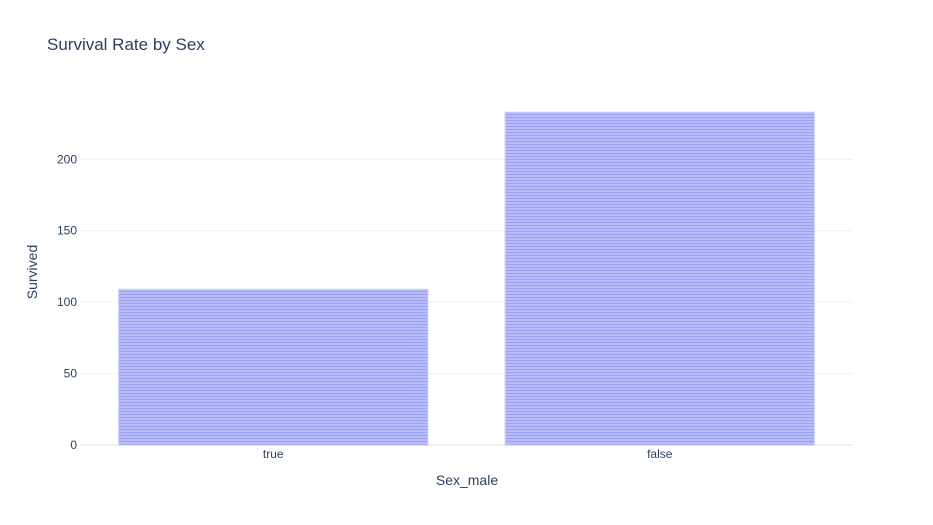 The height and width of the screenshot is (525, 933). I want to click on y-tick-label: 100, so click(67, 302).